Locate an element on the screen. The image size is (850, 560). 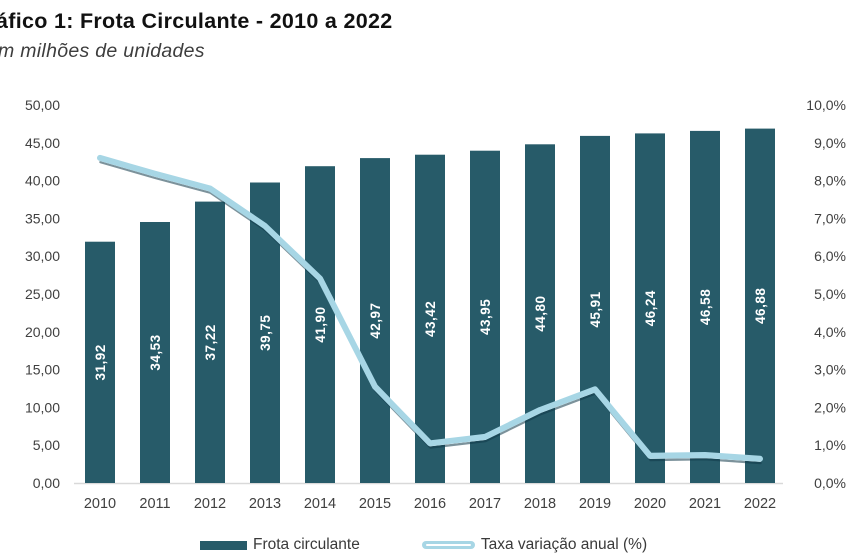
bar-value-label: 46,88 is located at coordinates (760, 306).